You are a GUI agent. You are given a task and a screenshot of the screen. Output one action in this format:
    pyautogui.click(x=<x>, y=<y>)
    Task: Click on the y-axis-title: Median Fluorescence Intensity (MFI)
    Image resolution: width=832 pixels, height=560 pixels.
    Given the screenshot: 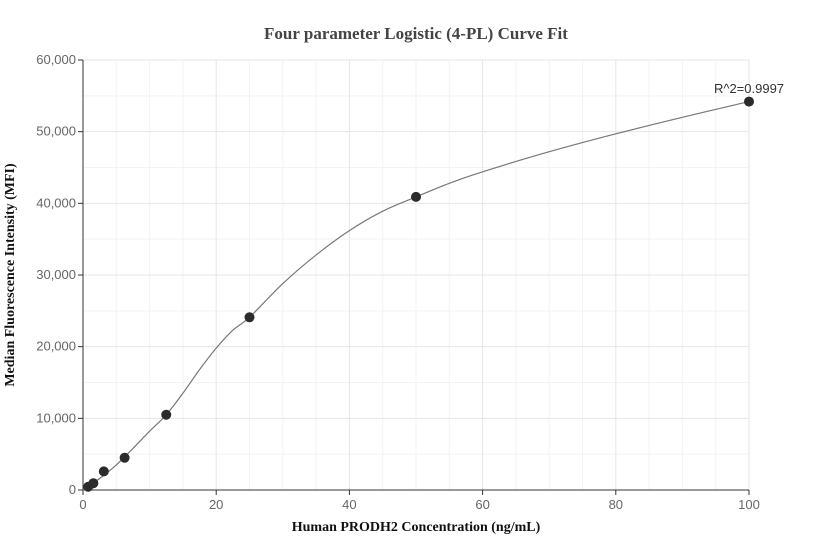 What is the action you would take?
    pyautogui.click(x=10, y=275)
    